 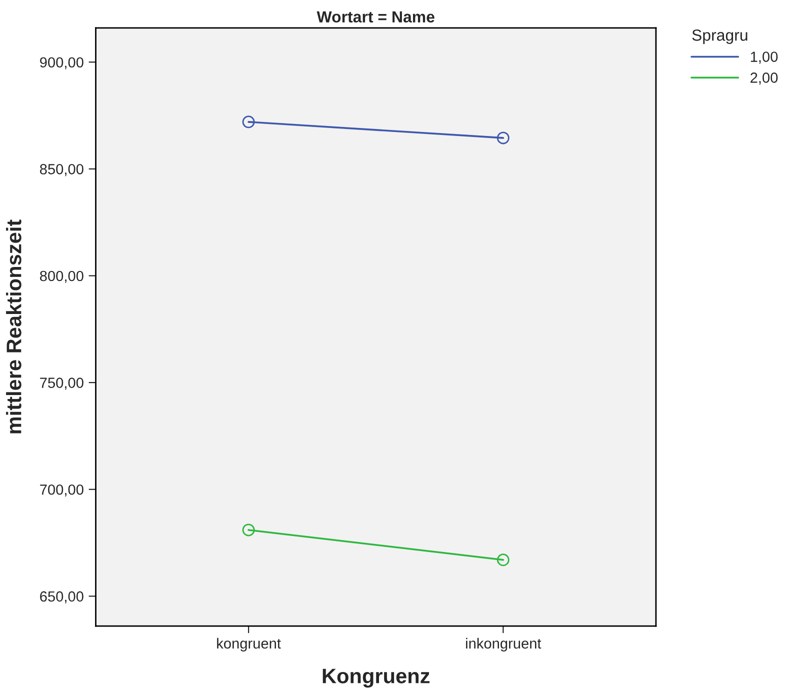 I want to click on y-axis-title: mittlere Reaktionszeit, so click(x=14, y=327).